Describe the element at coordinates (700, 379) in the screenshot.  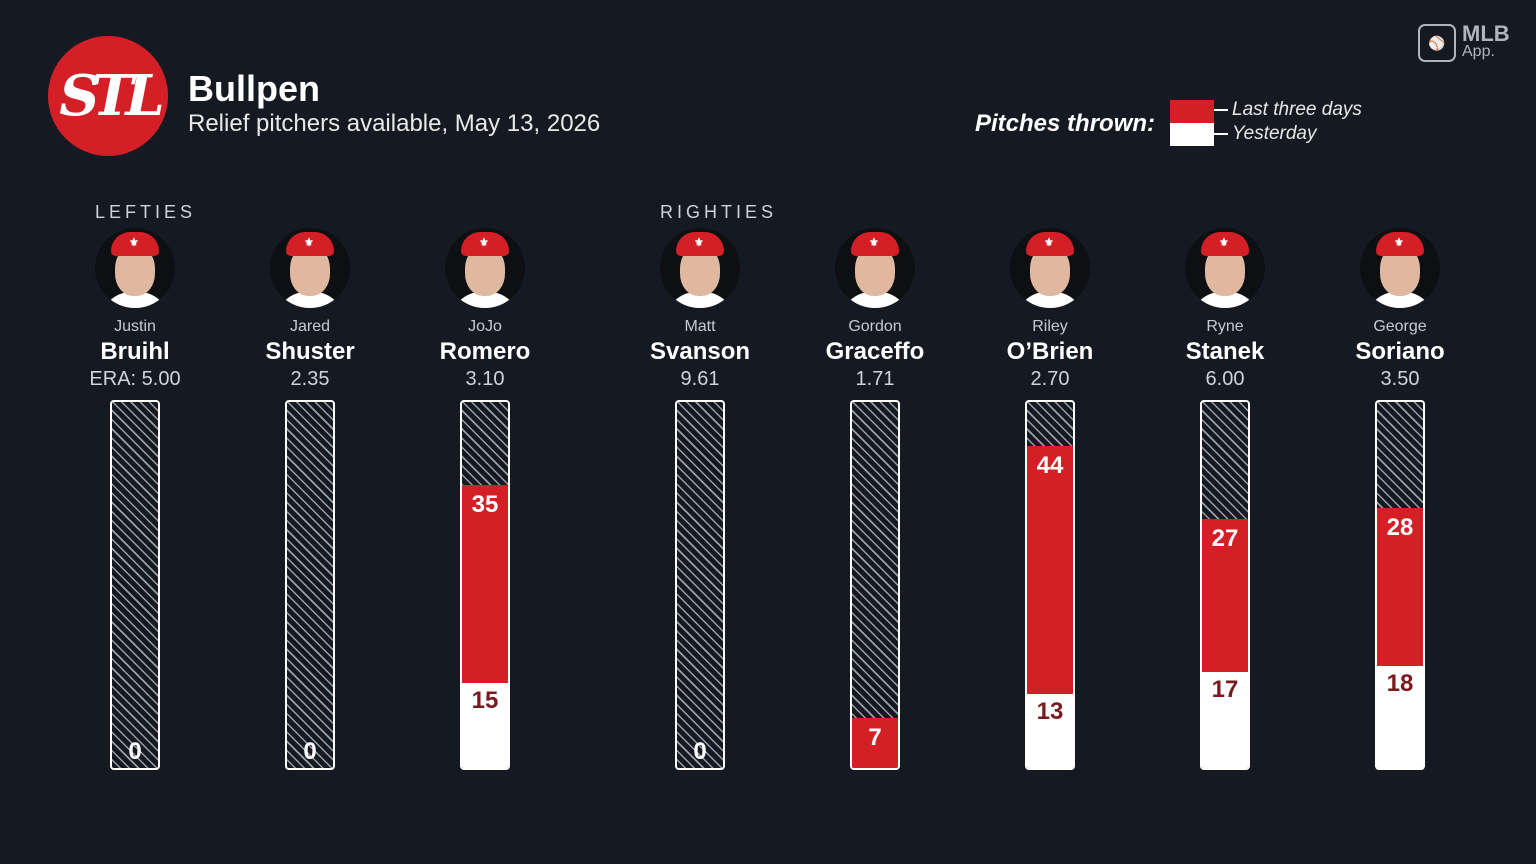
I see `player-era: 9.61` at that location.